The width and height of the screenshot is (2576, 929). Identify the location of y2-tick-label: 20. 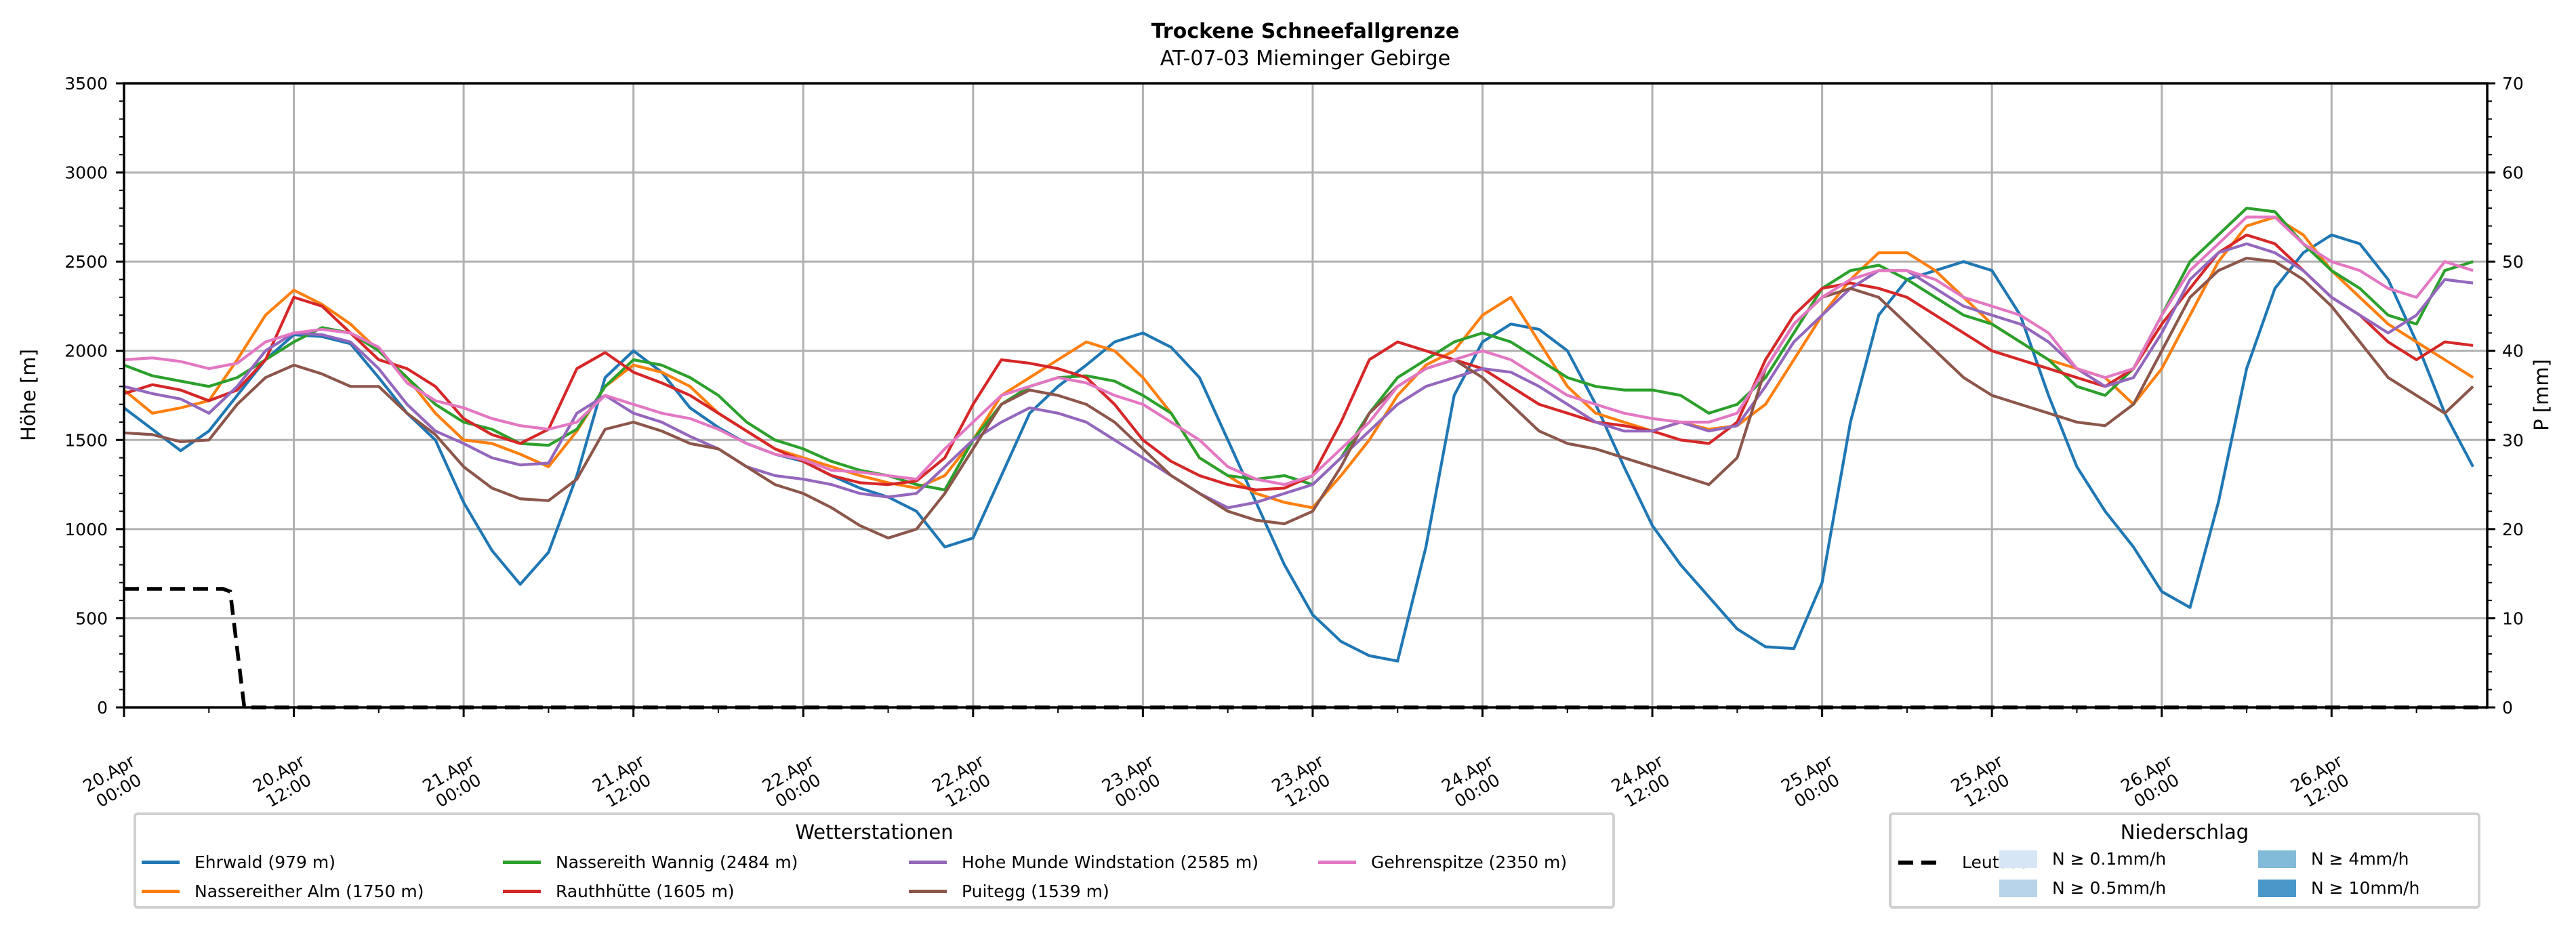
(2513, 529).